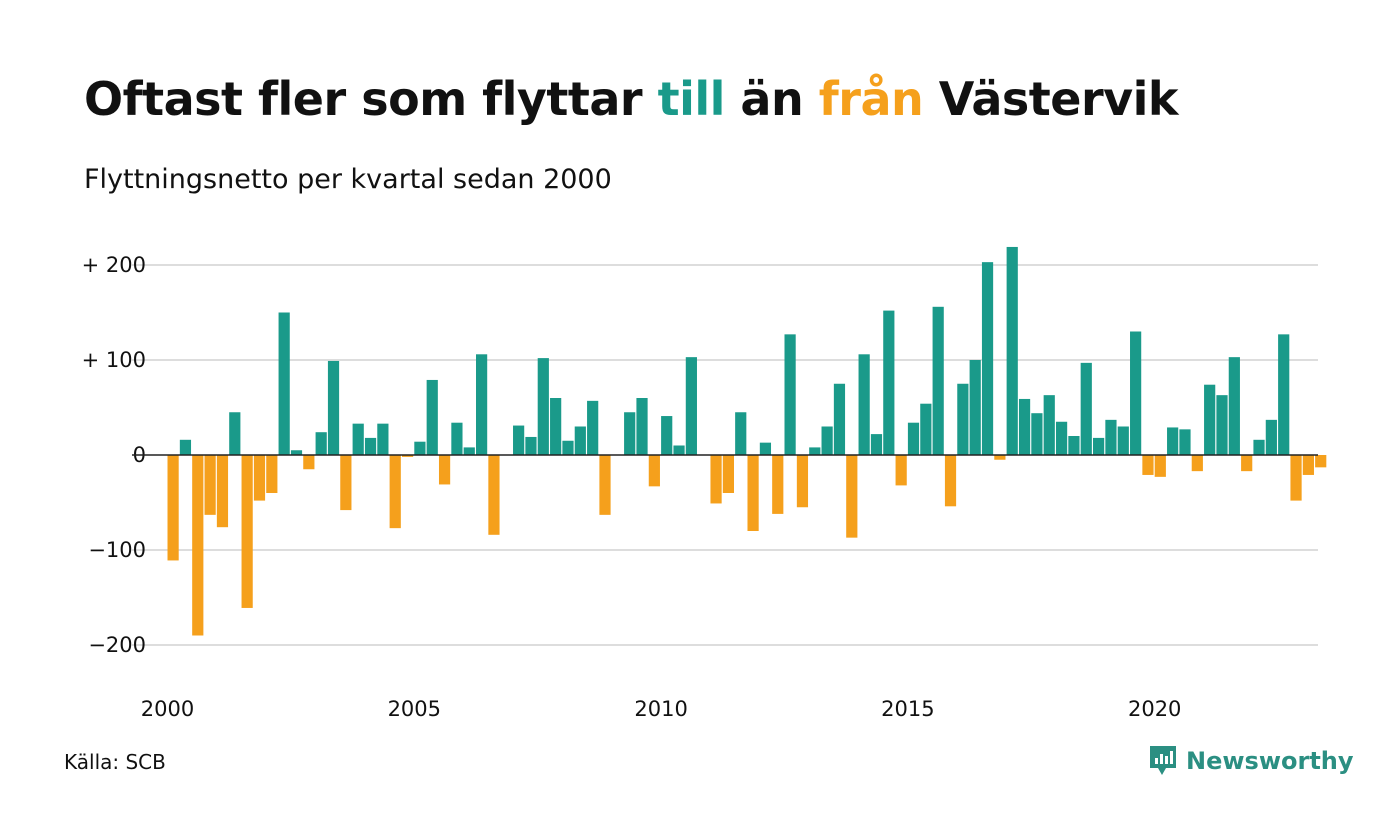 Image resolution: width=1400 pixels, height=840 pixels. What do you see at coordinates (371, 99) in the screenshot?
I see `title-part1: Oftast fler som flyttar` at bounding box center [371, 99].